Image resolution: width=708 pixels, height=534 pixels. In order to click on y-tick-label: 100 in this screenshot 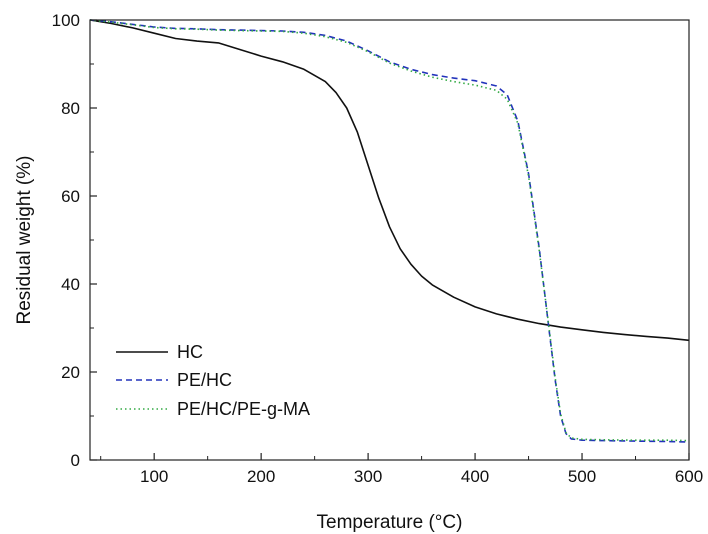, I will do `click(66, 20)`.